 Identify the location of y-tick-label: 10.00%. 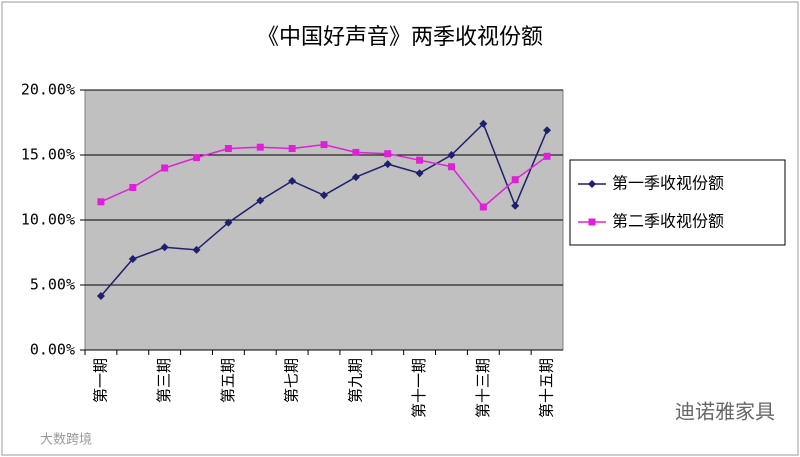
(48, 220).